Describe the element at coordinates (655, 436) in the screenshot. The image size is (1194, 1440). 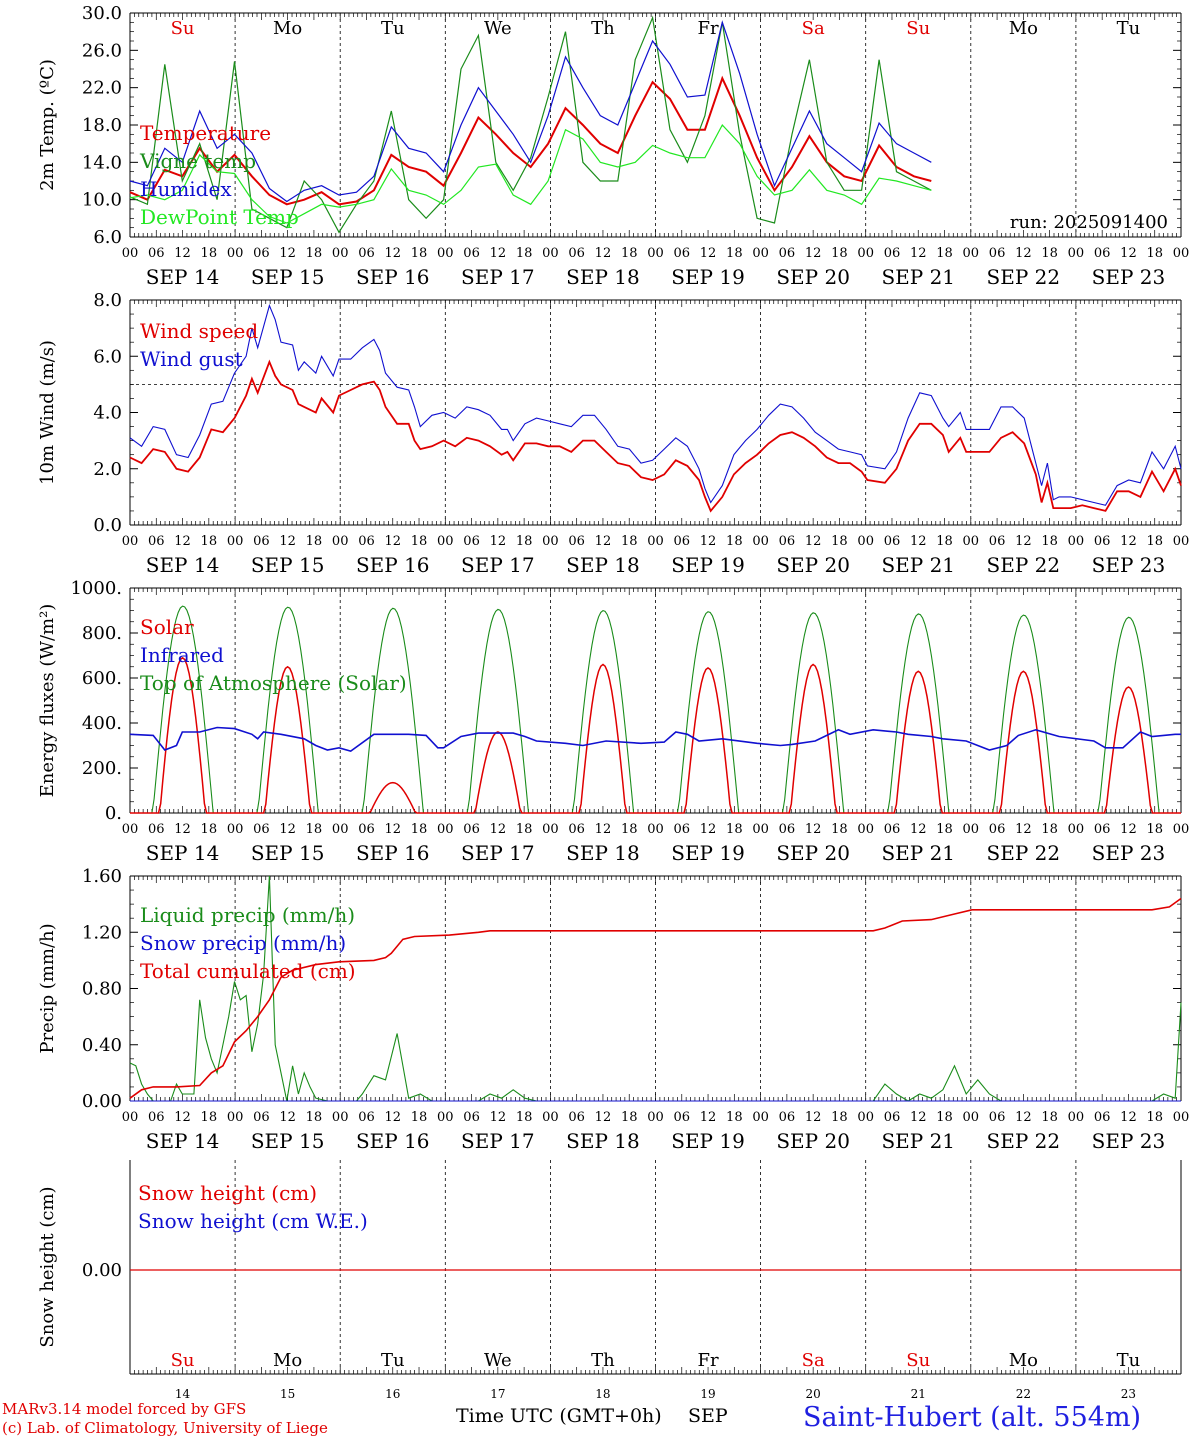
I see `series-wind-speed` at that location.